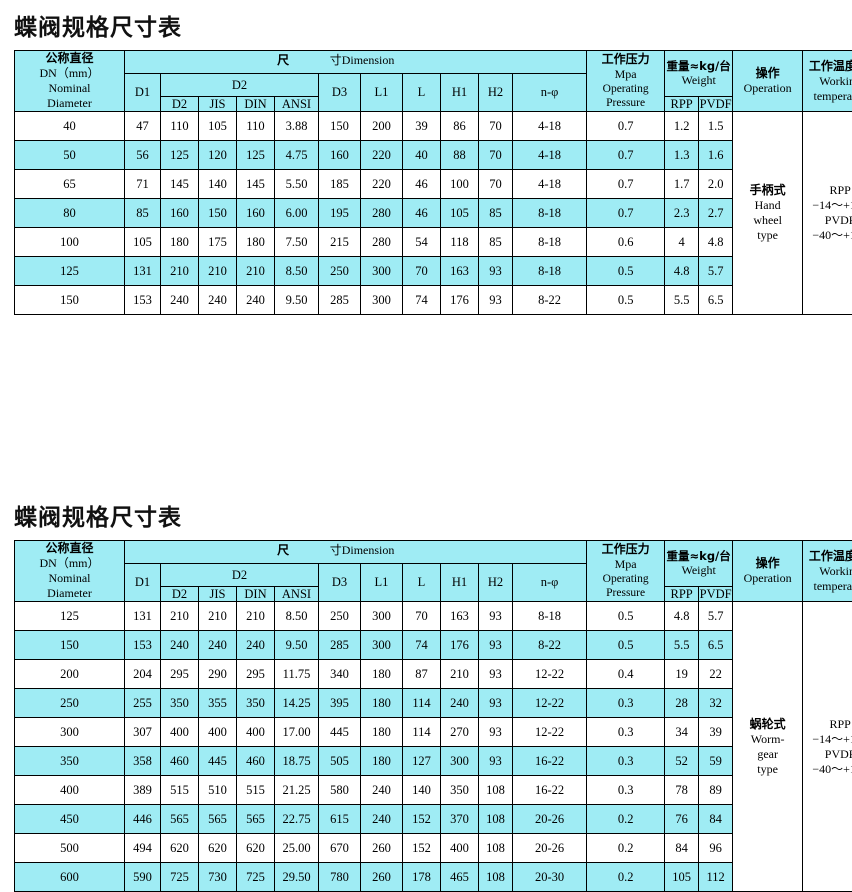 Image resolution: width=852 pixels, height=892 pixels. What do you see at coordinates (70, 877) in the screenshot?
I see `cell-DN: 600` at bounding box center [70, 877].